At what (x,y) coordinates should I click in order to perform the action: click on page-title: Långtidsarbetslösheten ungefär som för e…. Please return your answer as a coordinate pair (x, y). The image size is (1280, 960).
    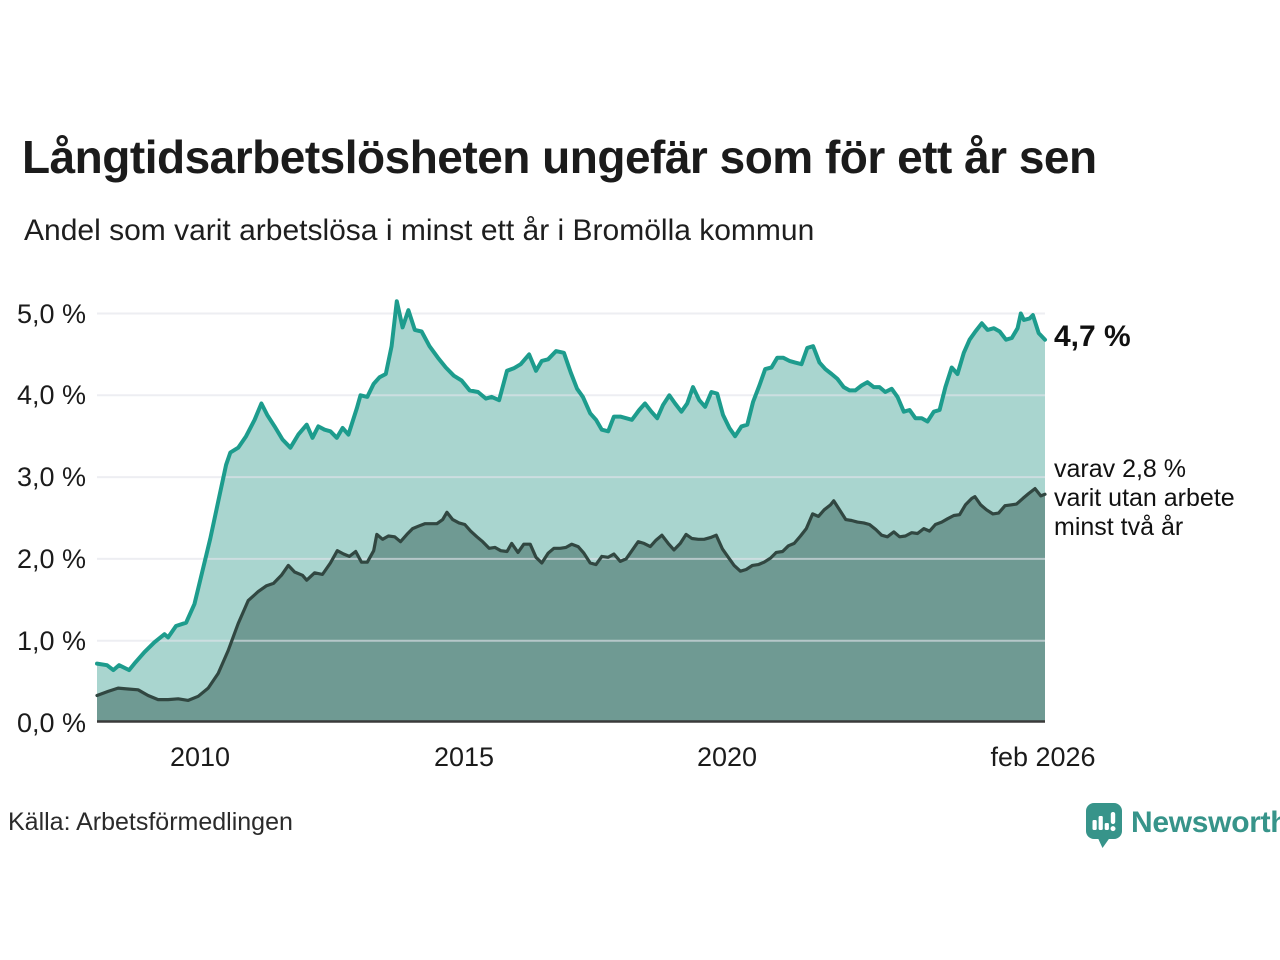
    Looking at the image, I should click on (559, 157).